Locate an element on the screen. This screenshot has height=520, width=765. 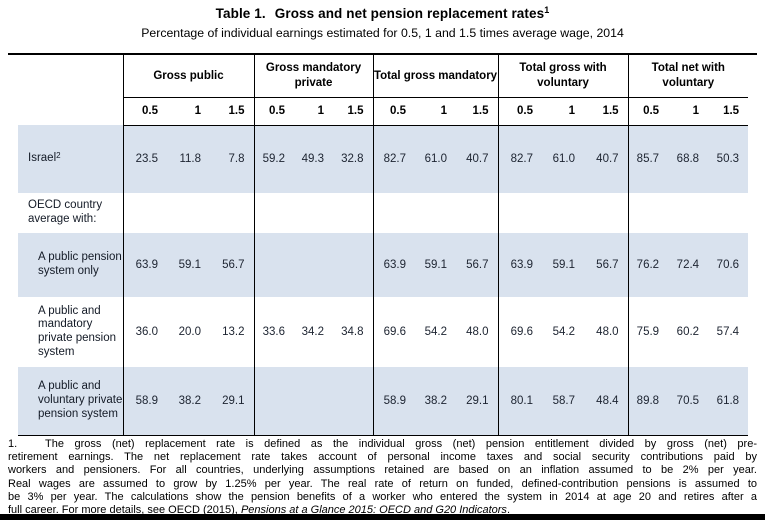
footnote-text: . is located at coordinates (508, 510).